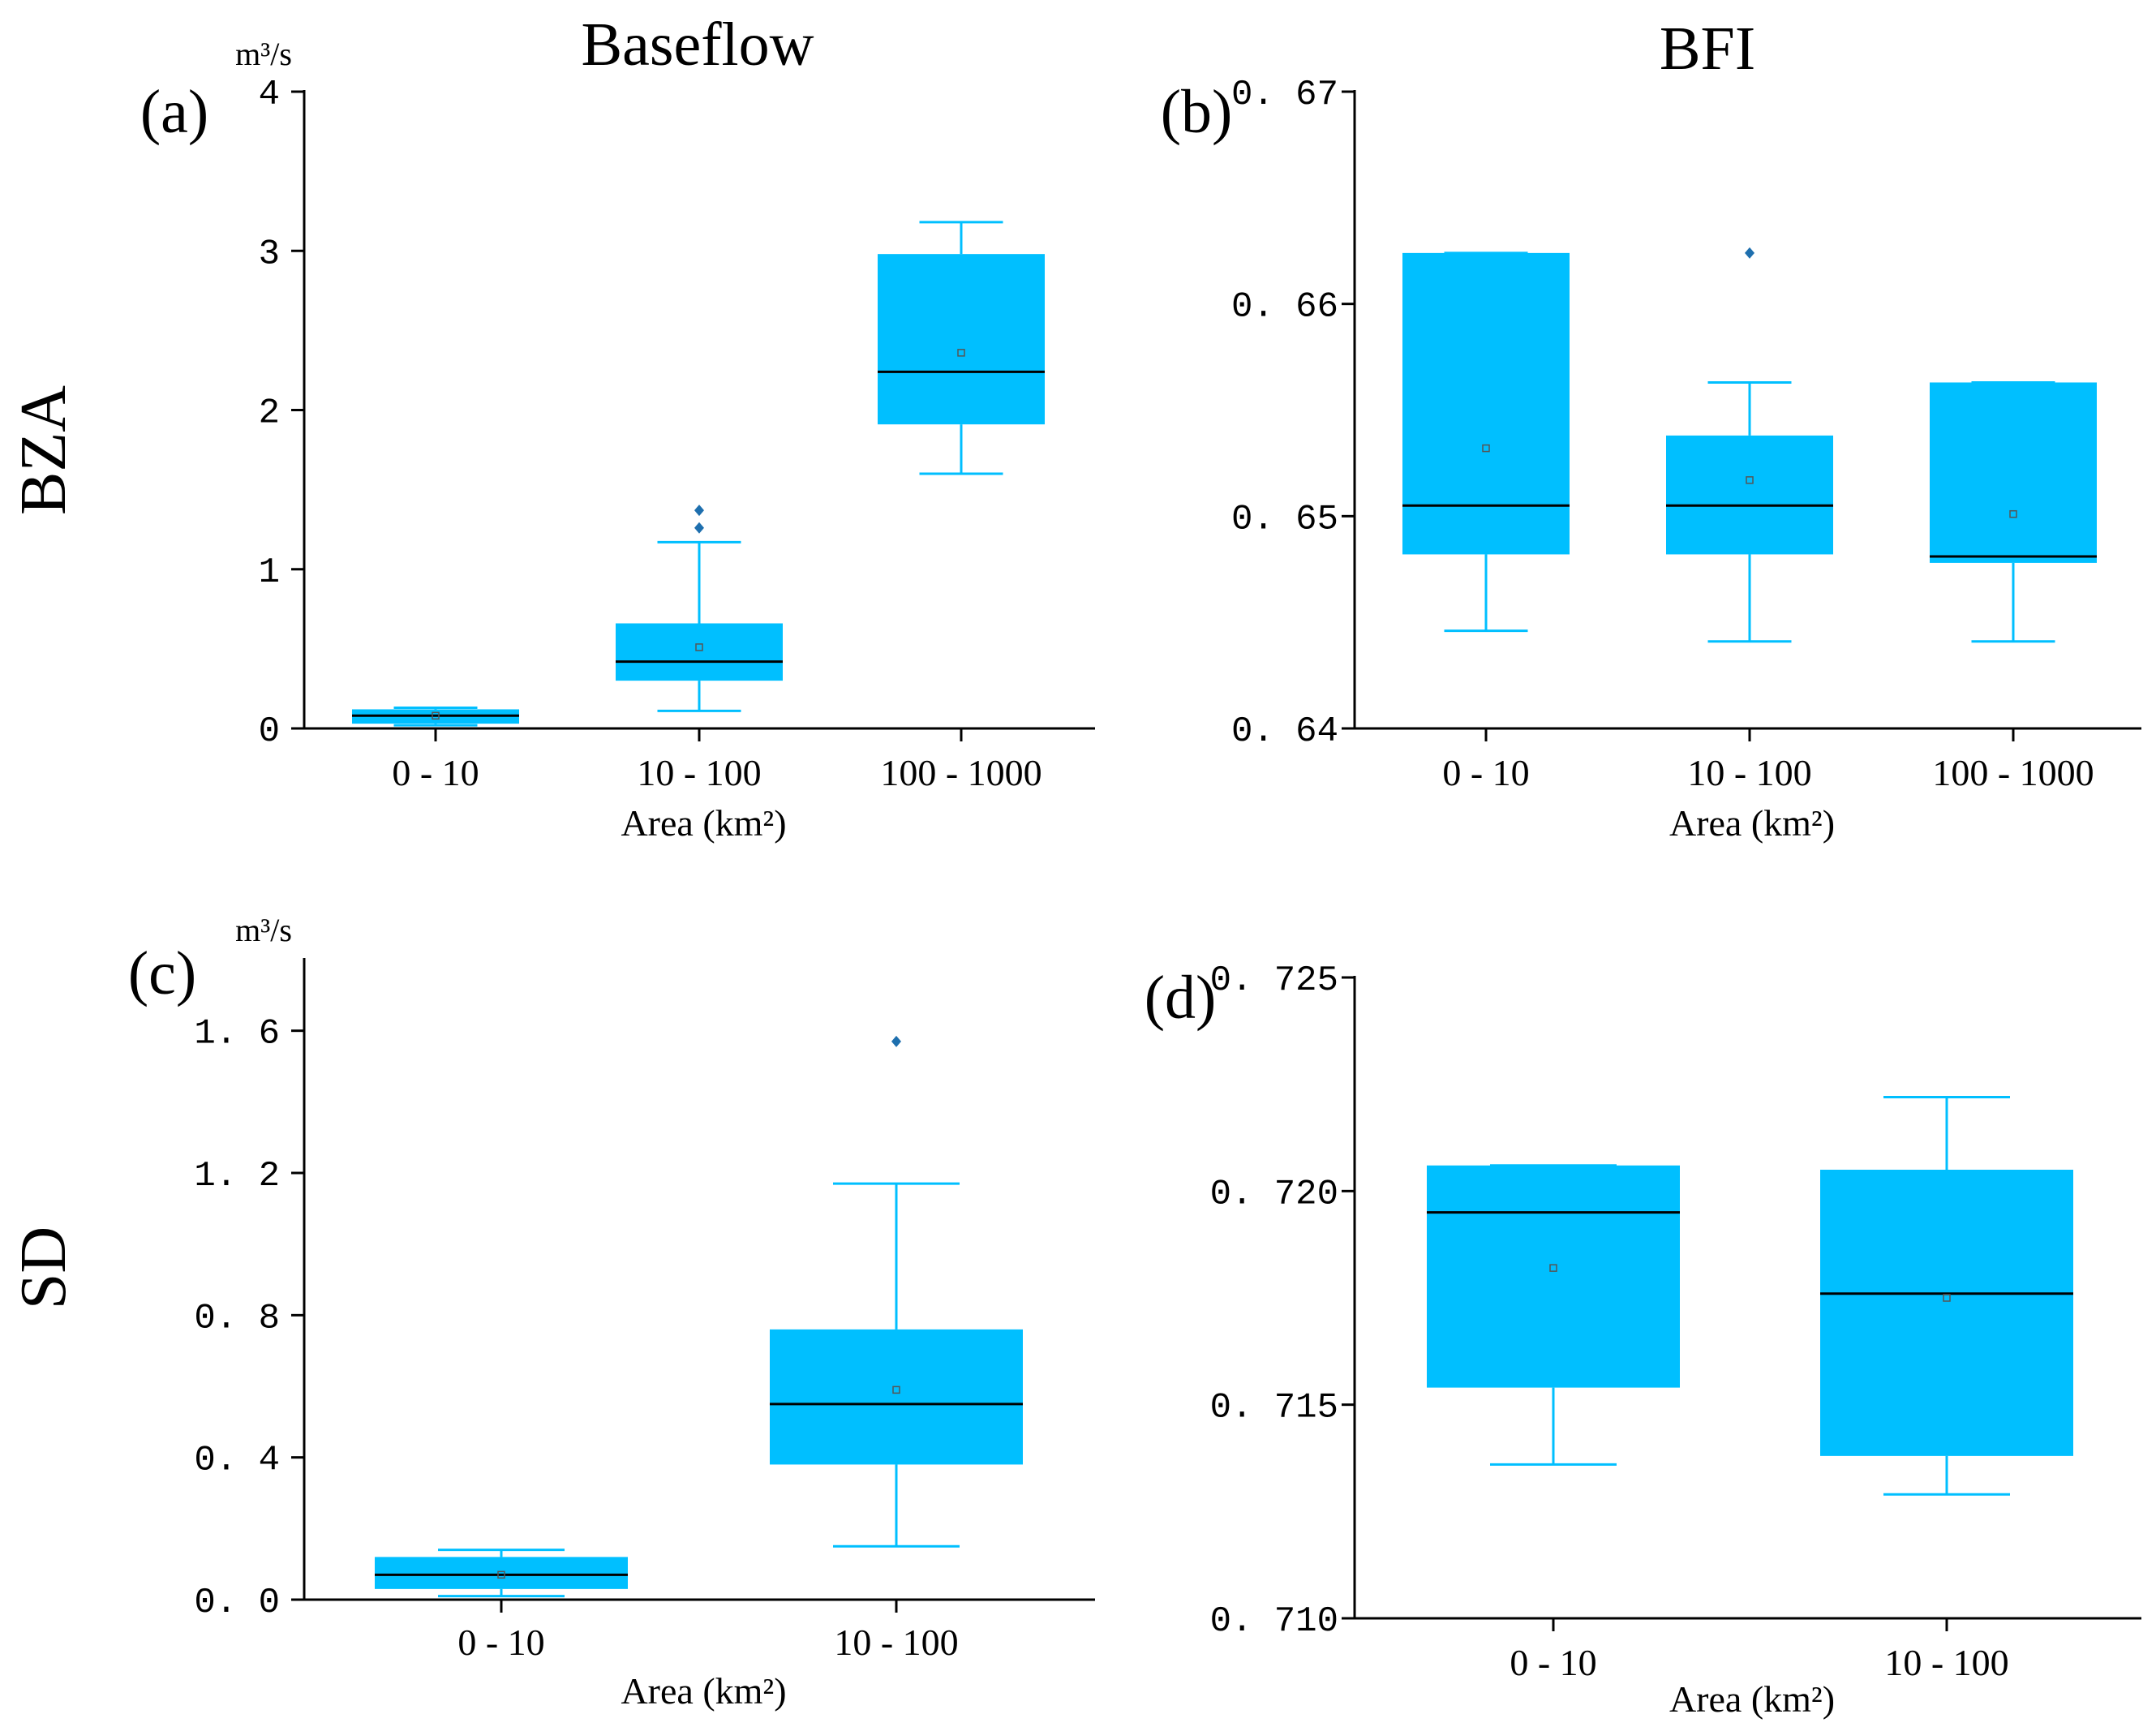  What do you see at coordinates (1285, 519) in the screenshot?
I see `y-tick-label: 0. 65` at bounding box center [1285, 519].